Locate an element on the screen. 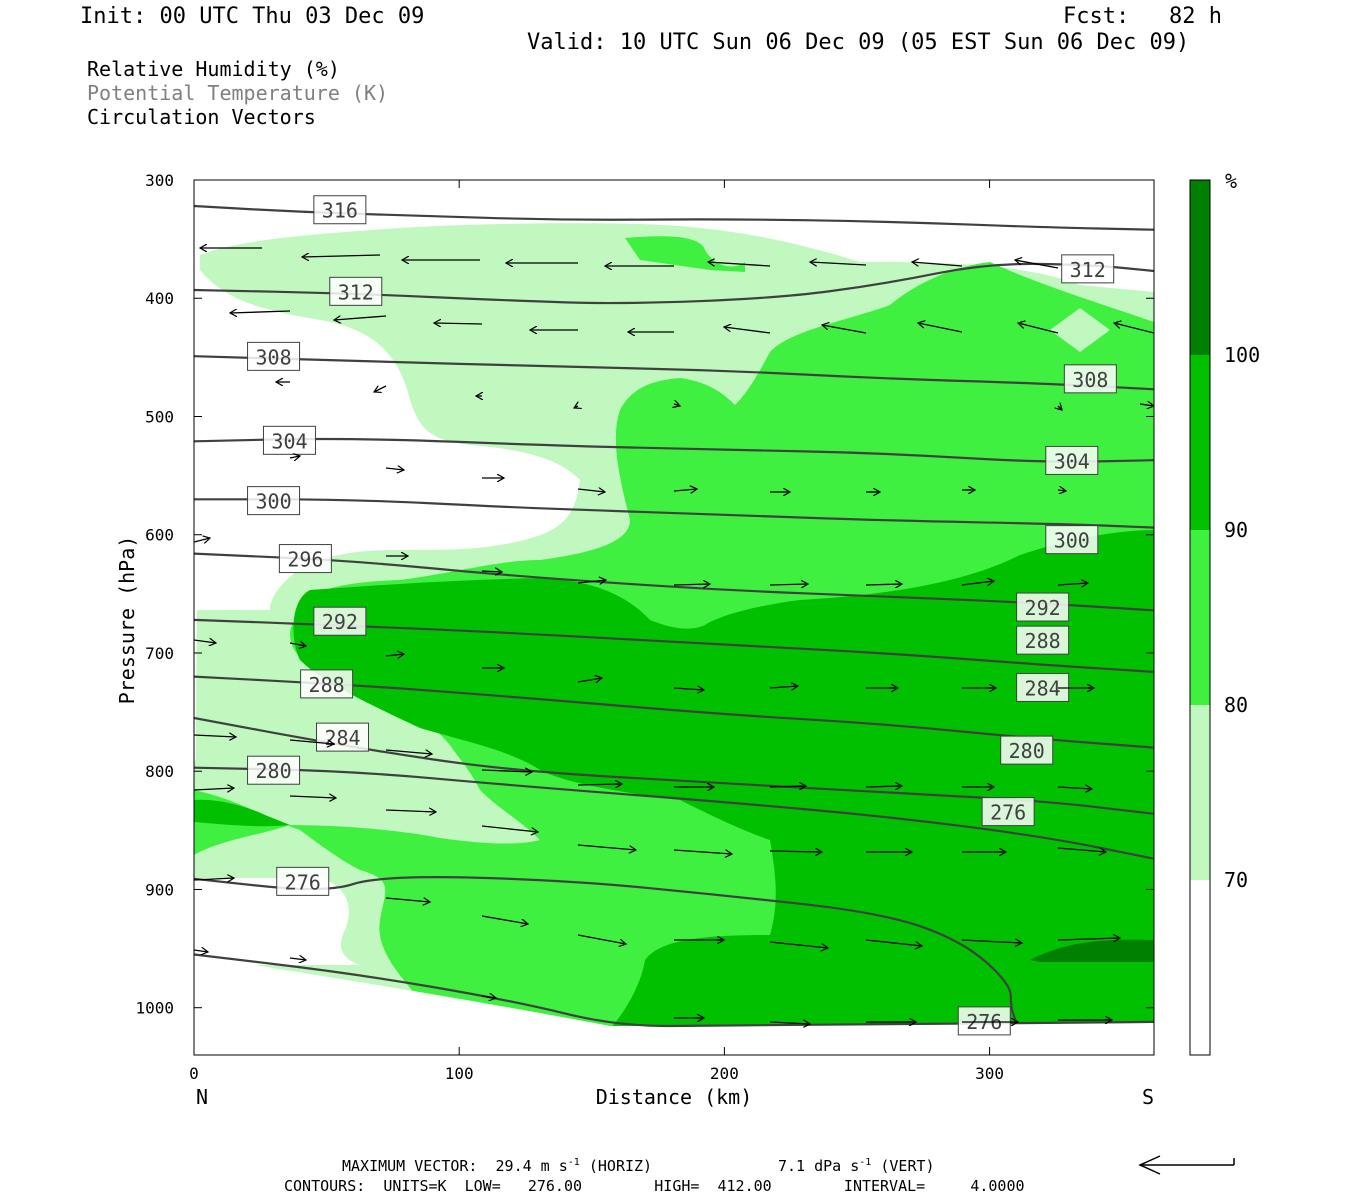 The width and height of the screenshot is (1350, 1200). x-end-label-south: S is located at coordinates (1148, 1097).